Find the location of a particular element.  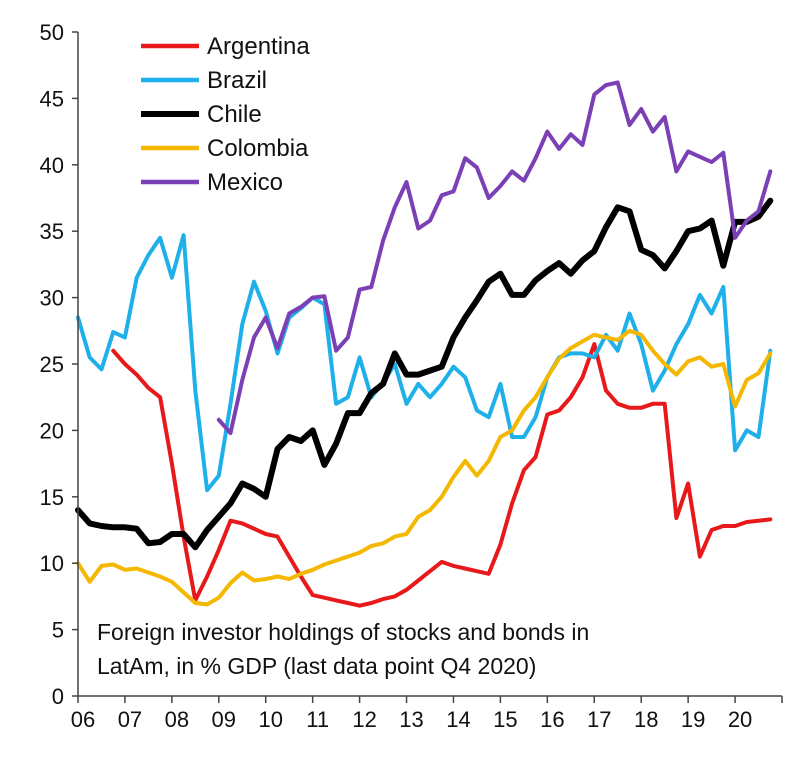

y-tick-label: 25 is located at coordinates (52, 364).